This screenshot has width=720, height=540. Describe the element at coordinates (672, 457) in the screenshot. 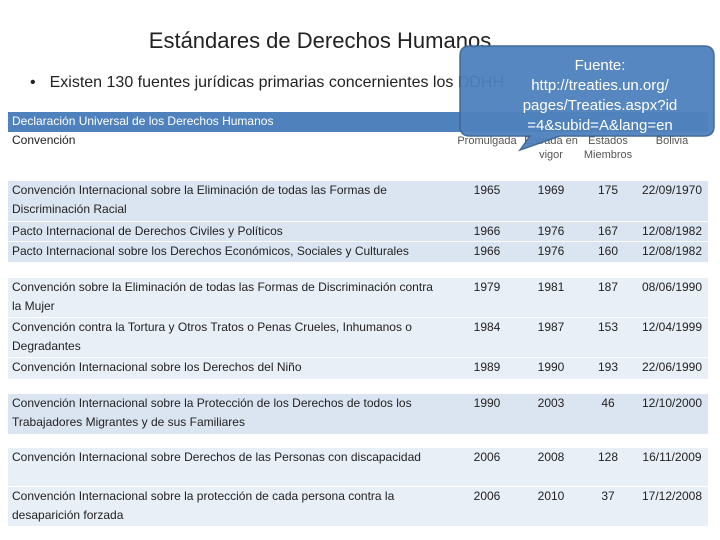

I see `cell-value: 16/11/2009` at that location.